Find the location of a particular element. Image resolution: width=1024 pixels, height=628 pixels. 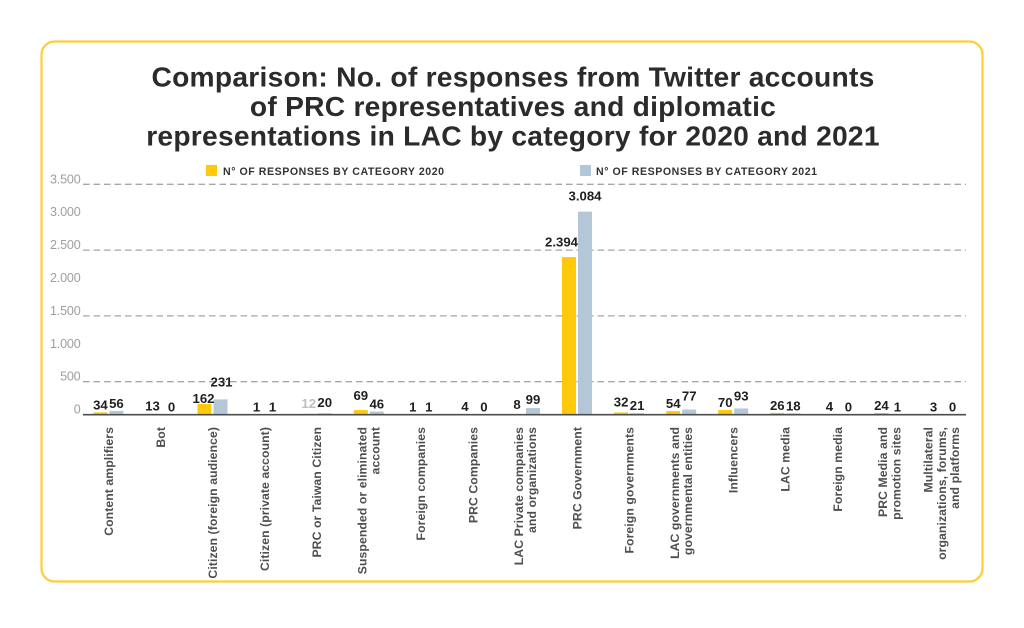

svg-text: 18 is located at coordinates (793, 405).